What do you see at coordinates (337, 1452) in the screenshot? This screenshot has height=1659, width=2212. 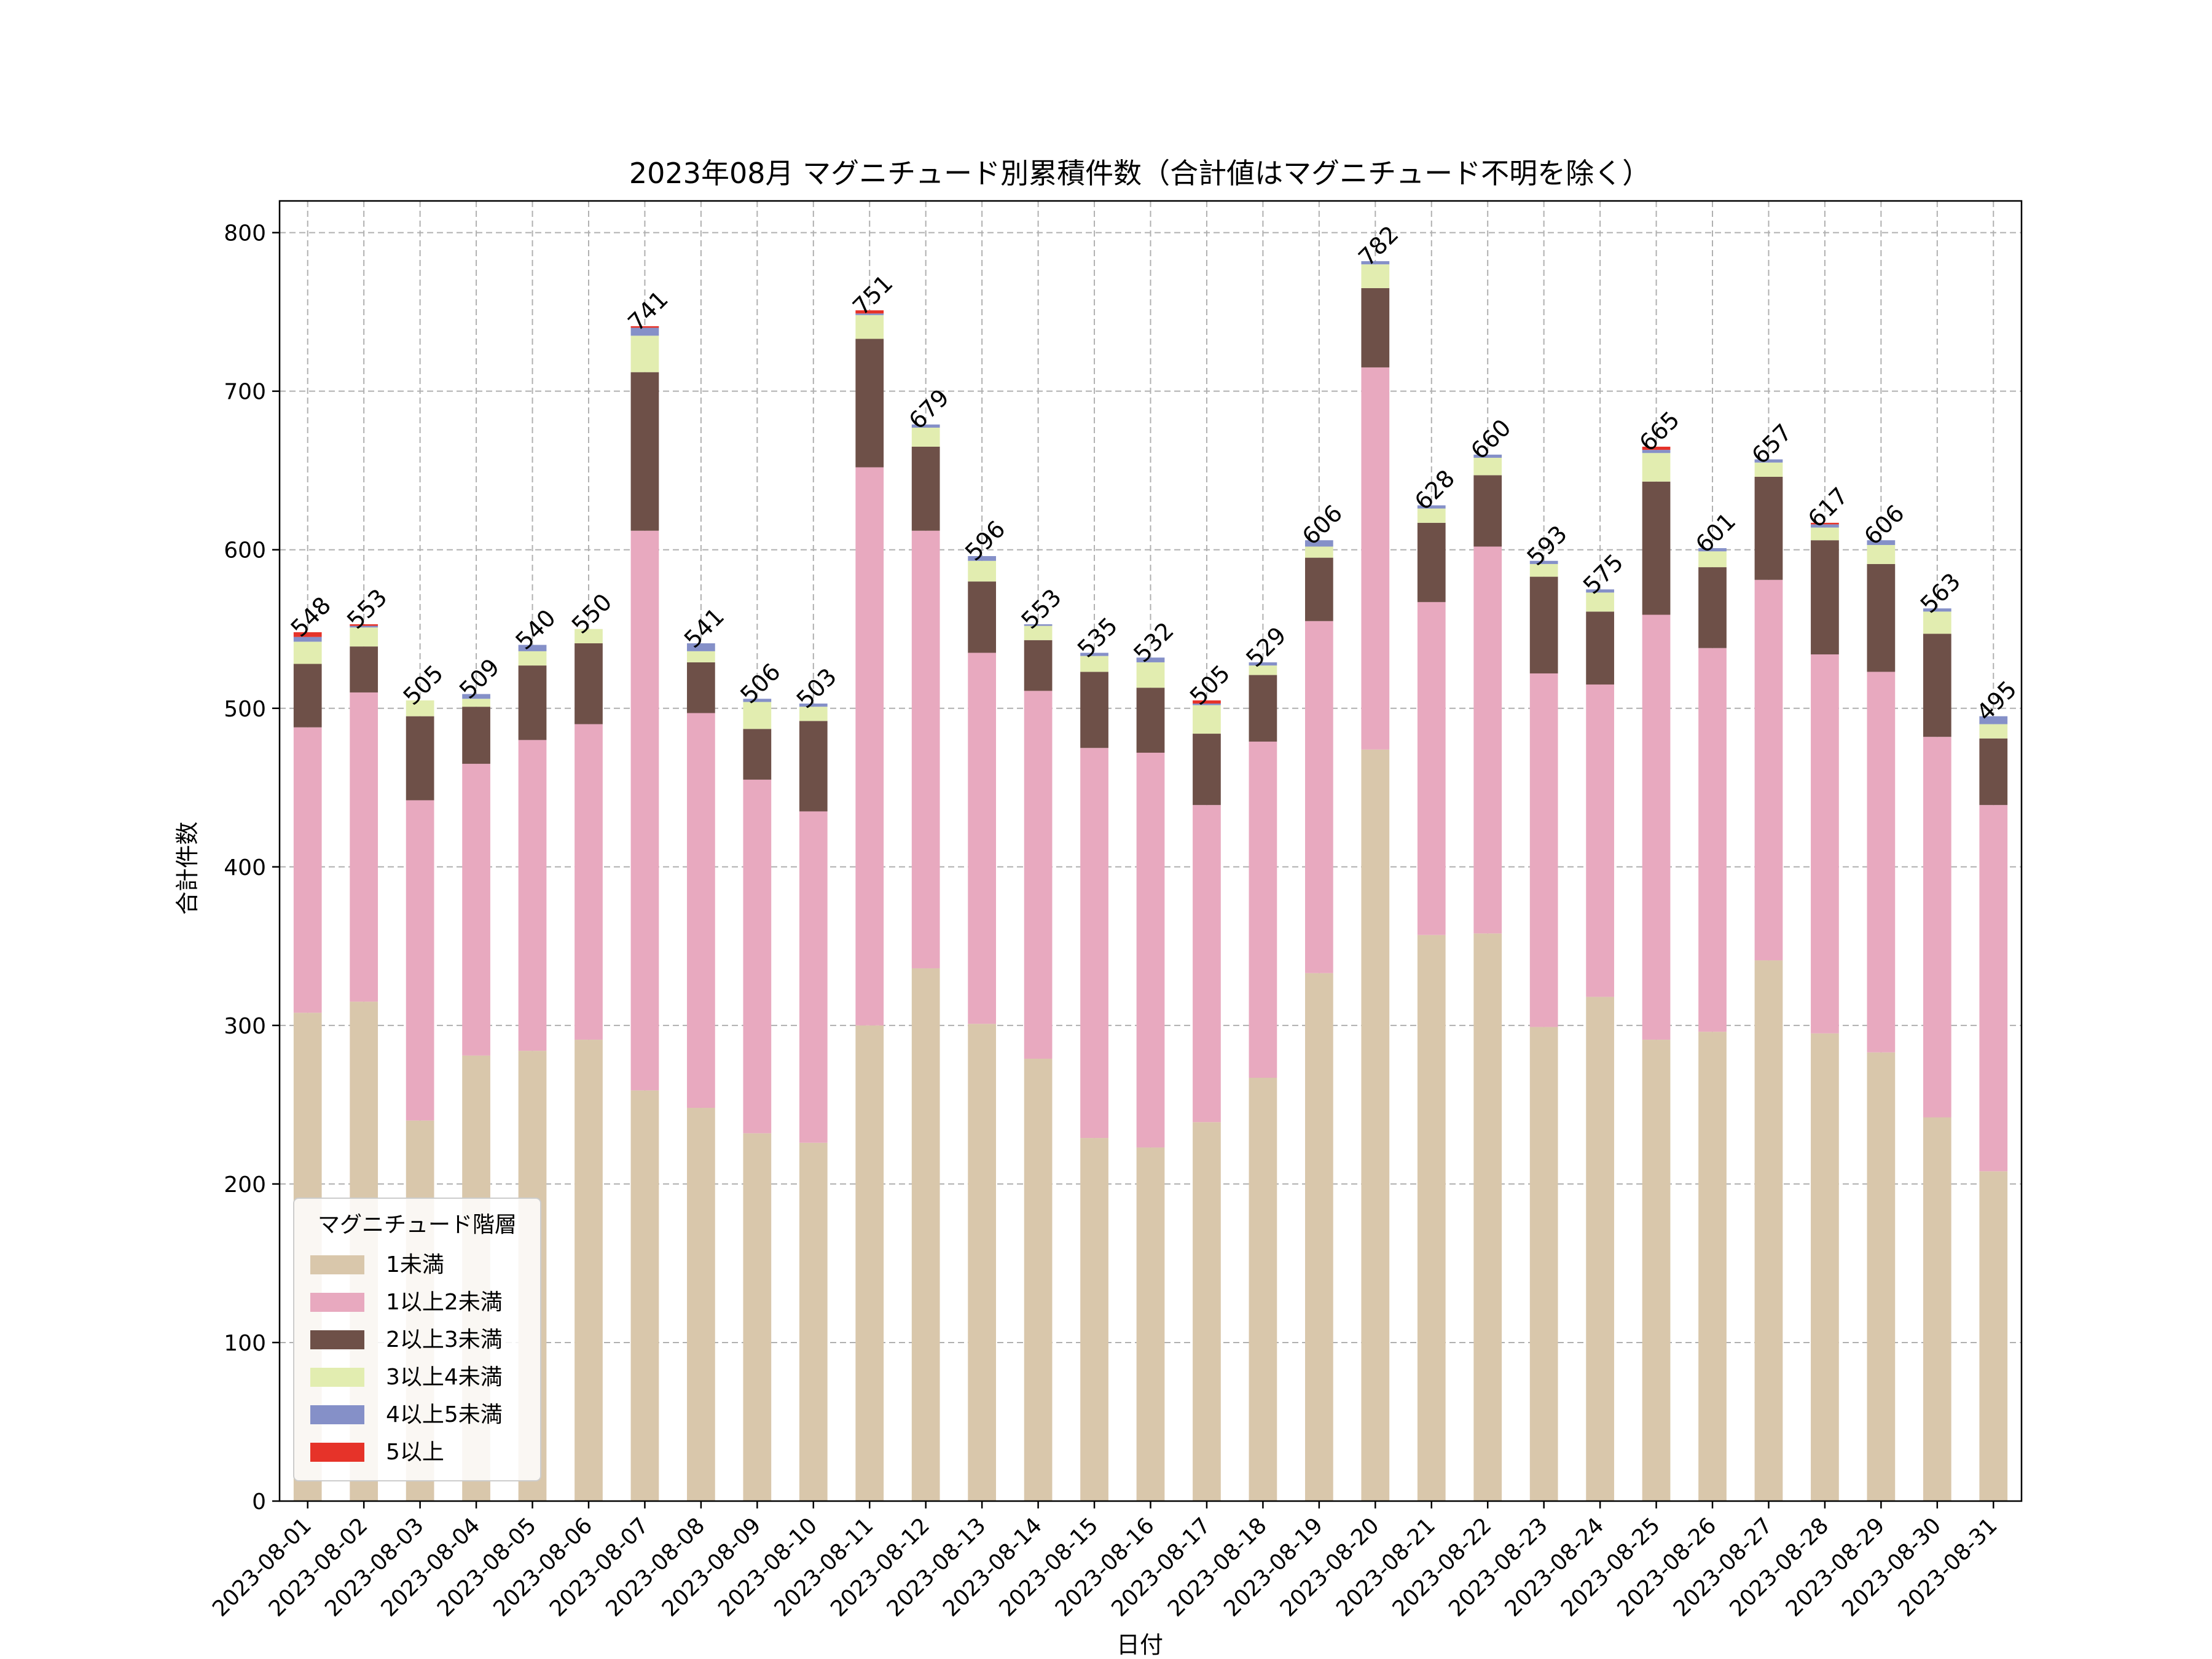 I see `legend-swatch` at bounding box center [337, 1452].